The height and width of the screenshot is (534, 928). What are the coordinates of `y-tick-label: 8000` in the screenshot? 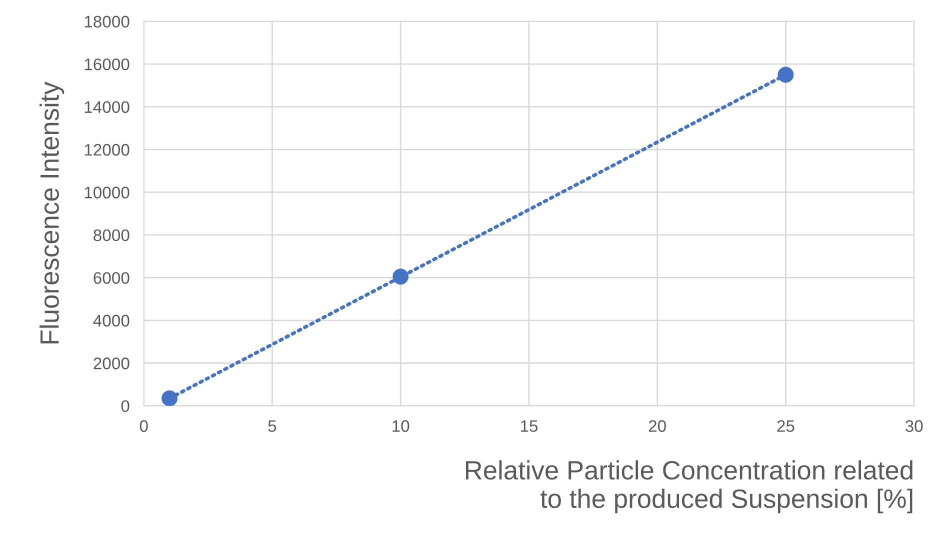 It's located at (112, 235).